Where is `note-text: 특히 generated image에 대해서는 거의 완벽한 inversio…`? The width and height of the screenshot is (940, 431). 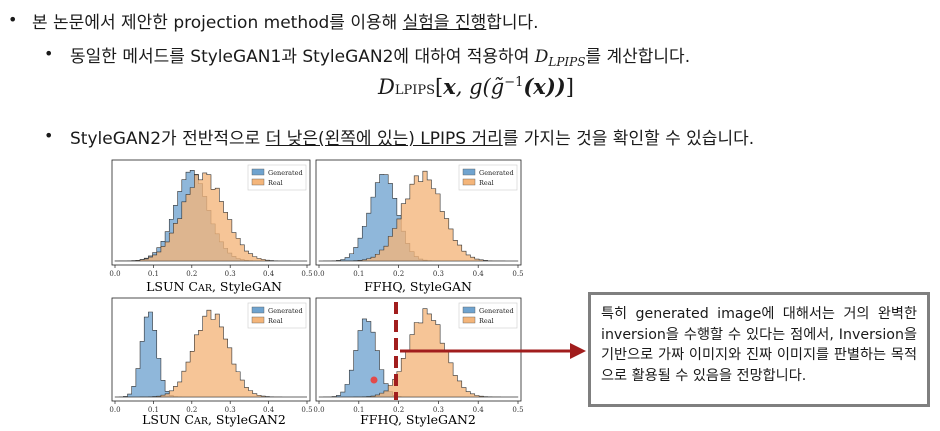
note-text: 특히 generated image에 대해서는 거의 완벽한 inversio… is located at coordinates (759, 345).